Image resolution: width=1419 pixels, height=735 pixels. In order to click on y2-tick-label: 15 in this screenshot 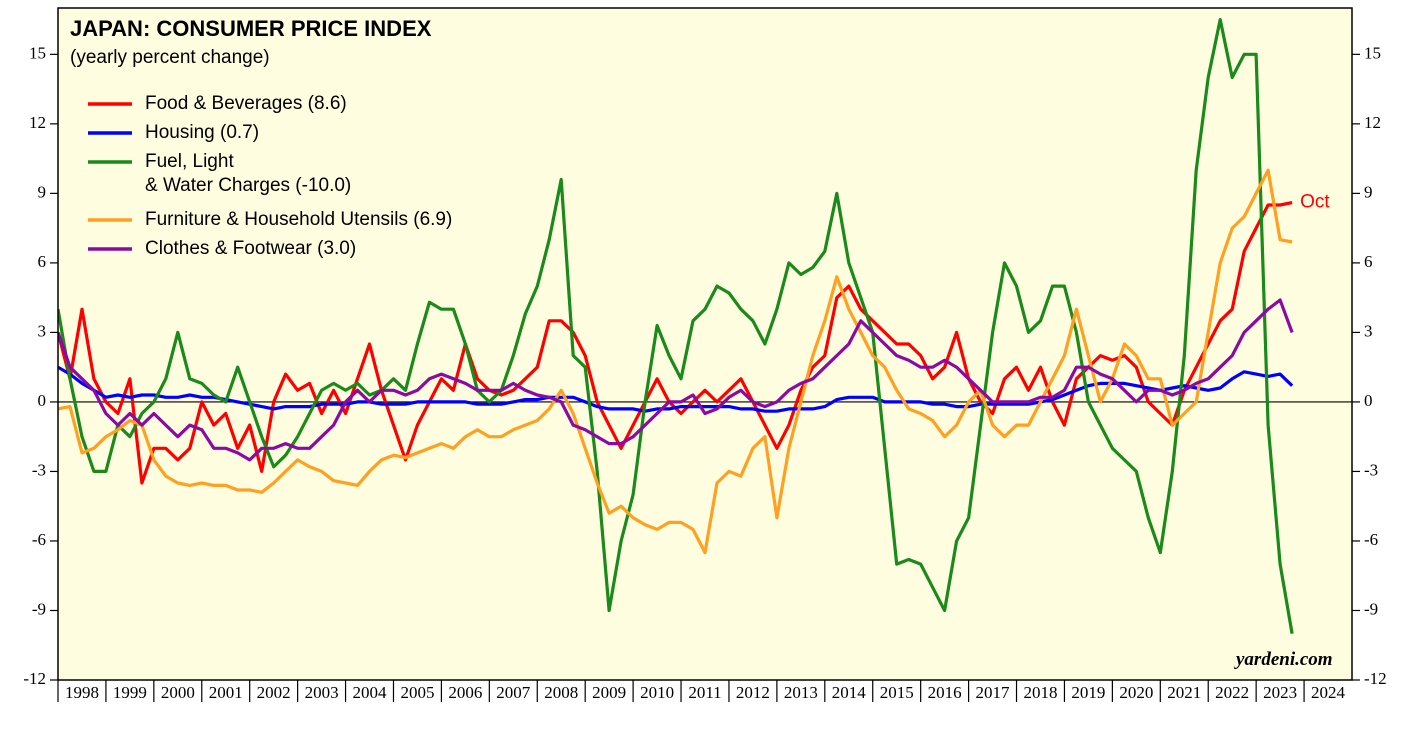, I will do `click(1372, 52)`.